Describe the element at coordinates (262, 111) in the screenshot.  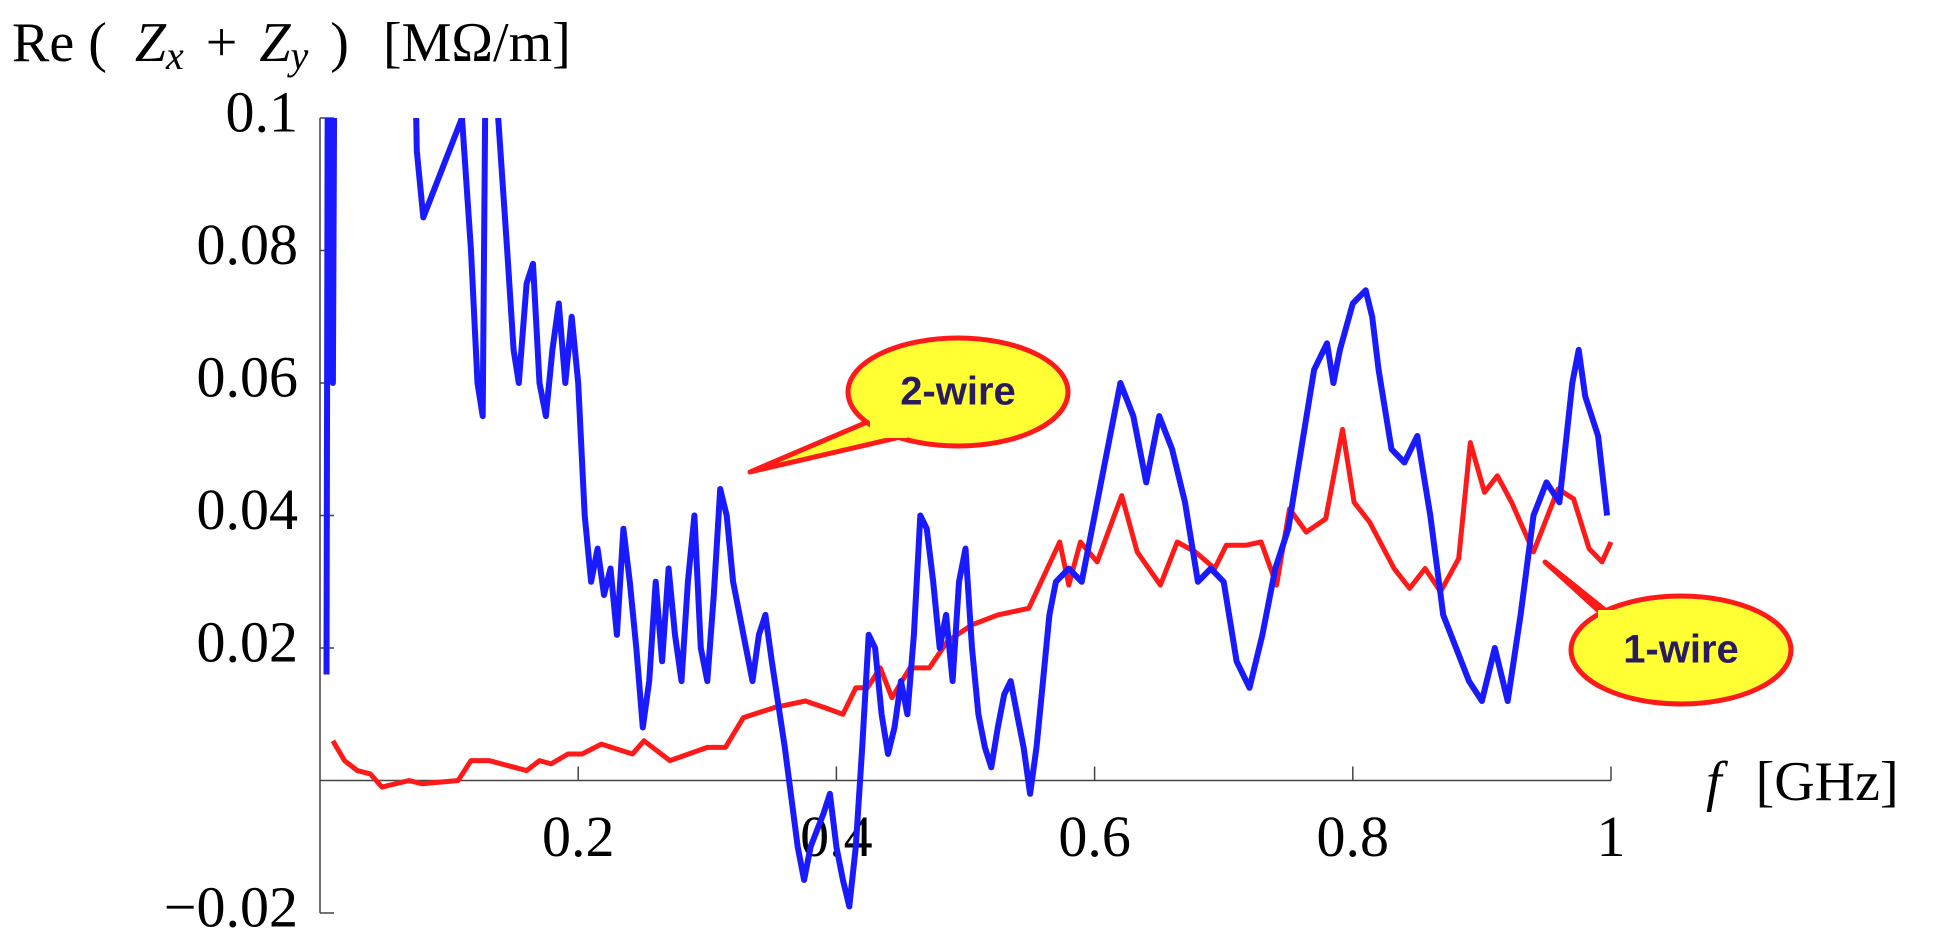
I see `y-tick-label: 0.1` at that location.